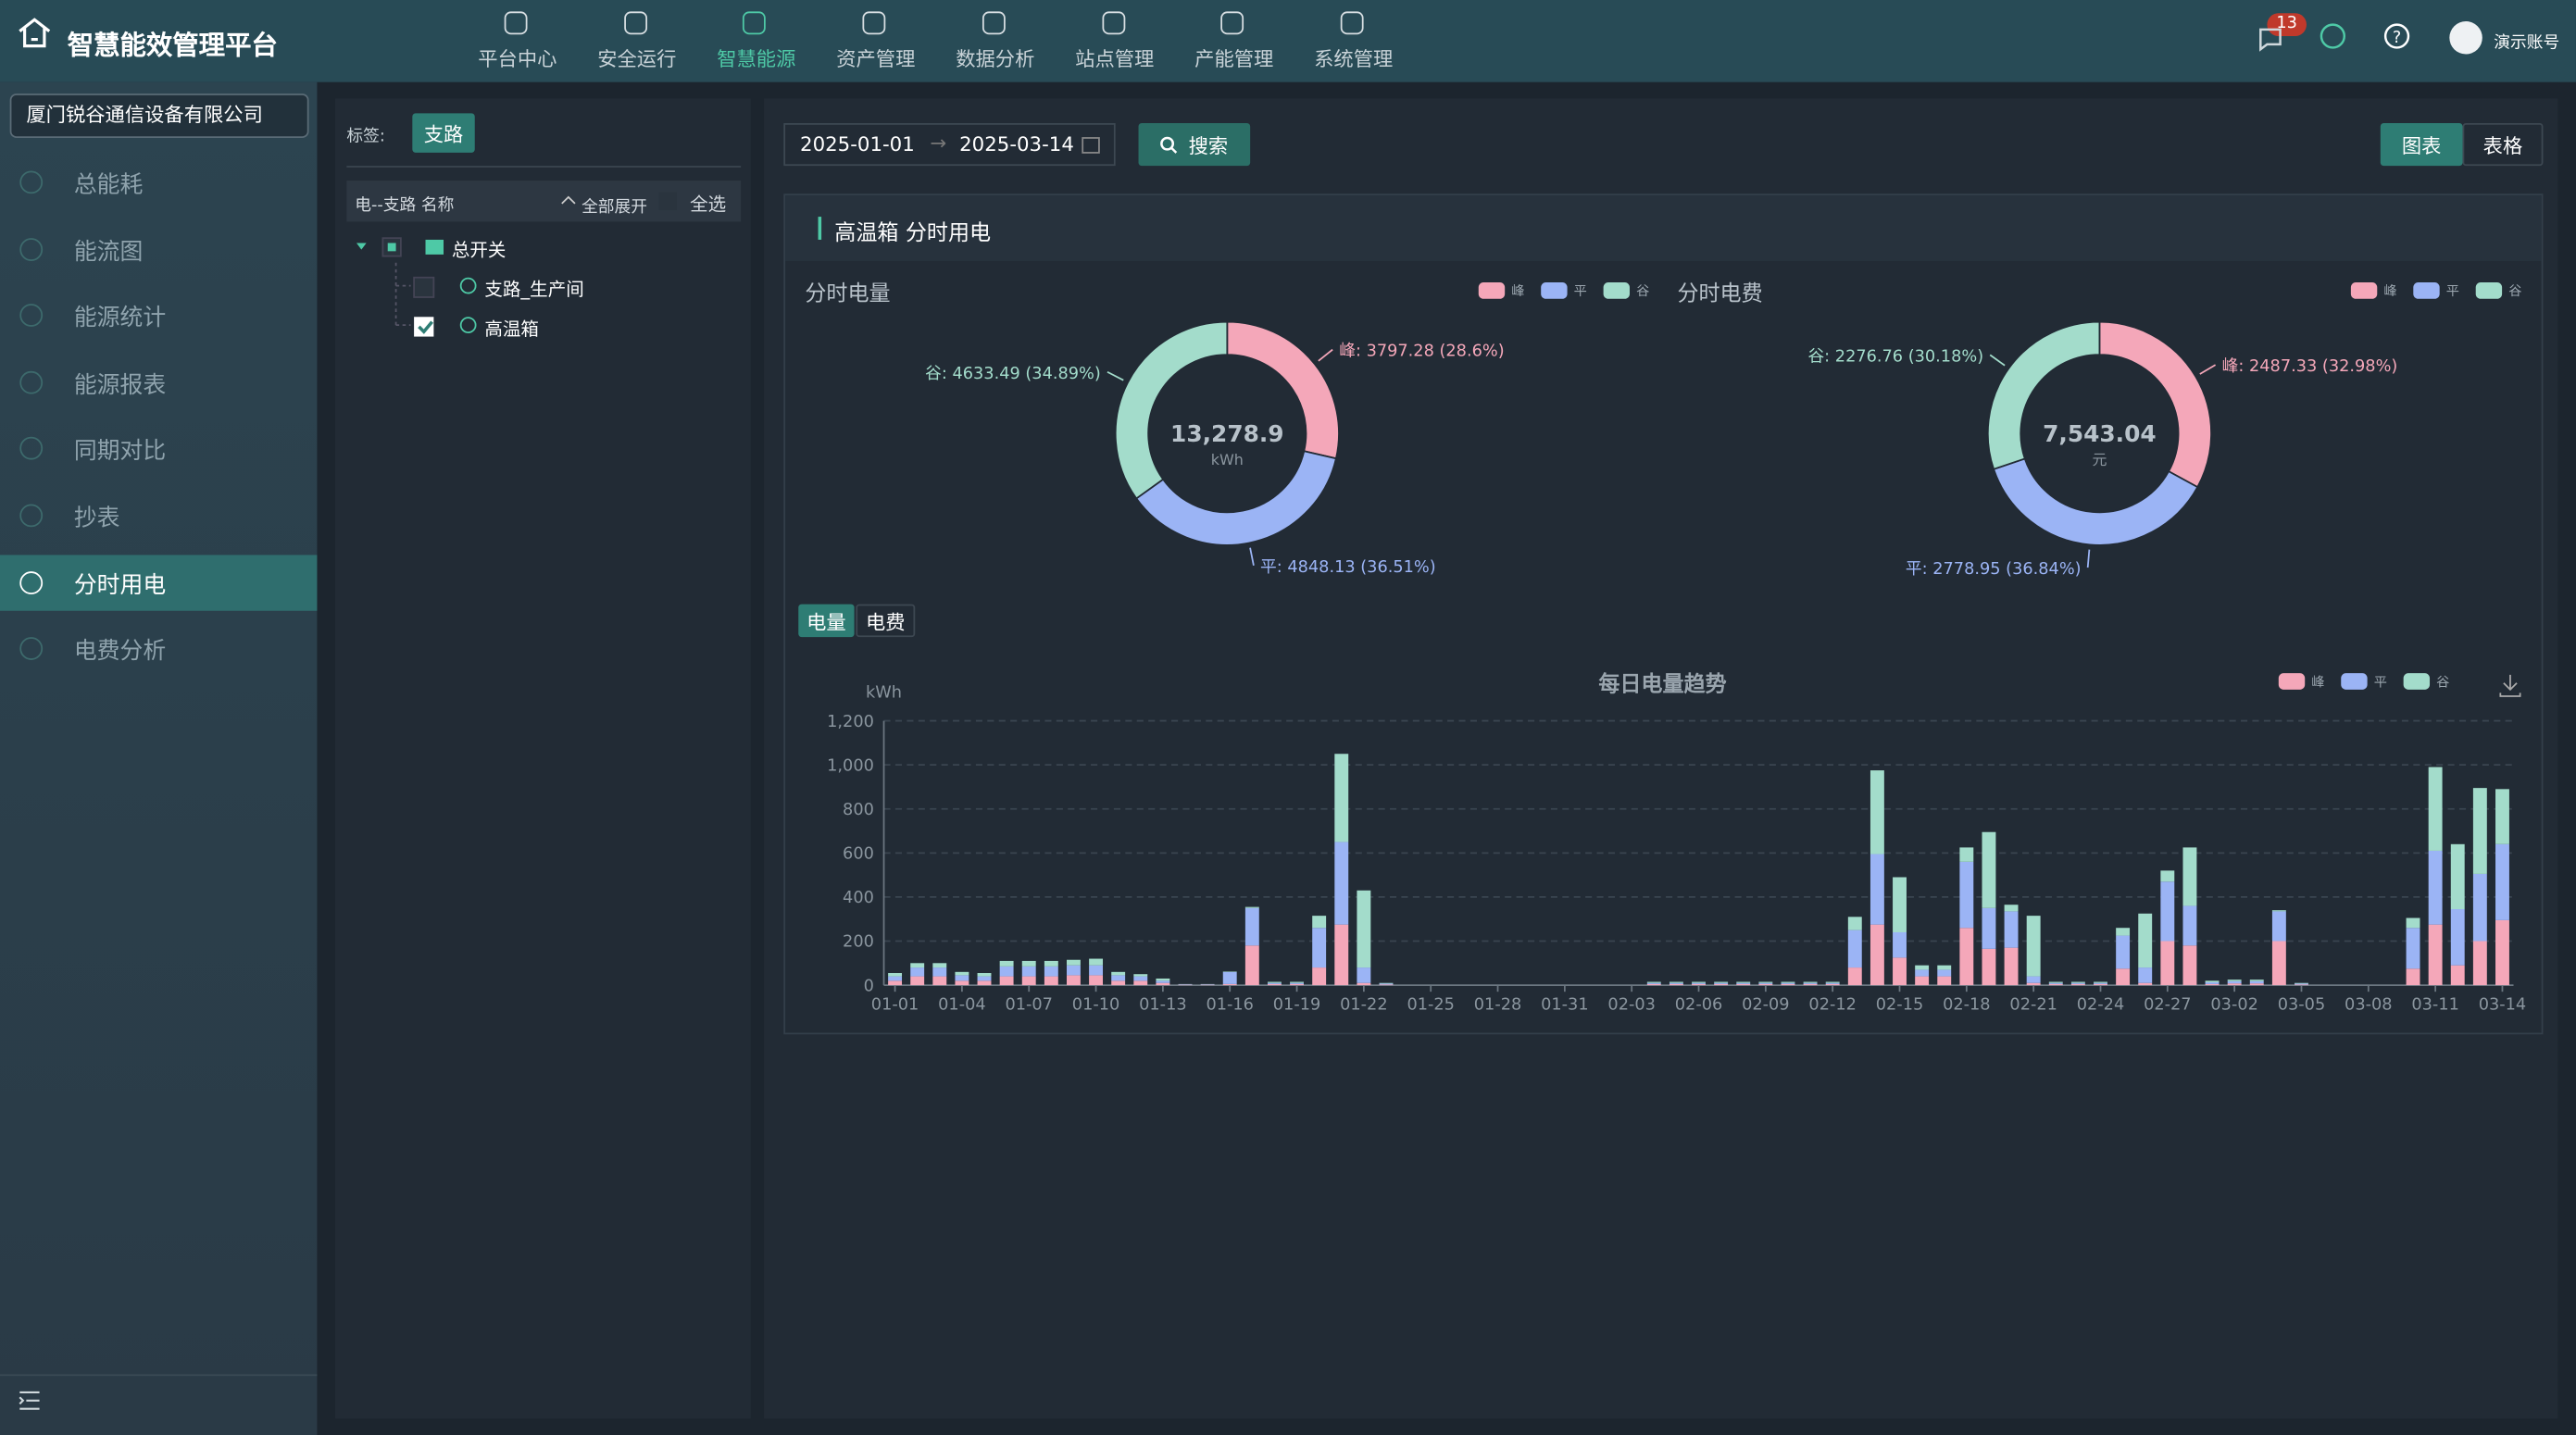 This screenshot has height=1435, width=2576. What do you see at coordinates (637, 59) in the screenshot?
I see `nav-item: 安全运行` at bounding box center [637, 59].